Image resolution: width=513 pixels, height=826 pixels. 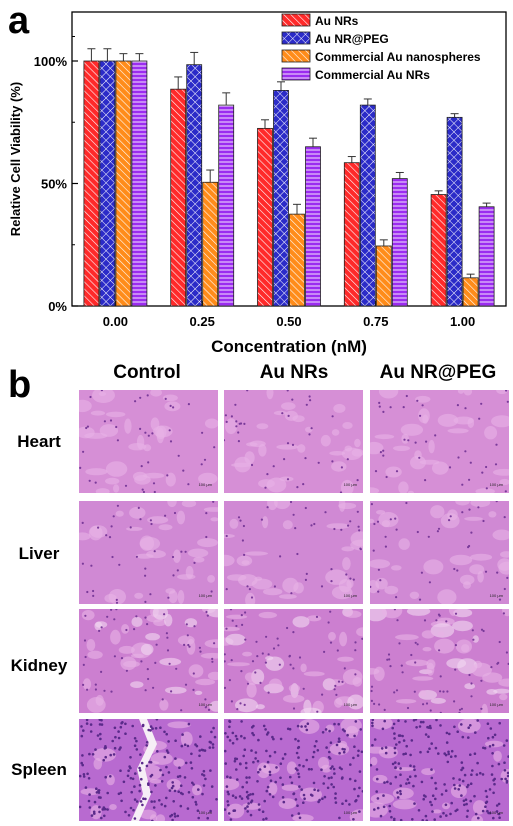 What do you see at coordinates (486, 256) in the screenshot?
I see `bar-commercial-au-nrs-1.00` at bounding box center [486, 256].